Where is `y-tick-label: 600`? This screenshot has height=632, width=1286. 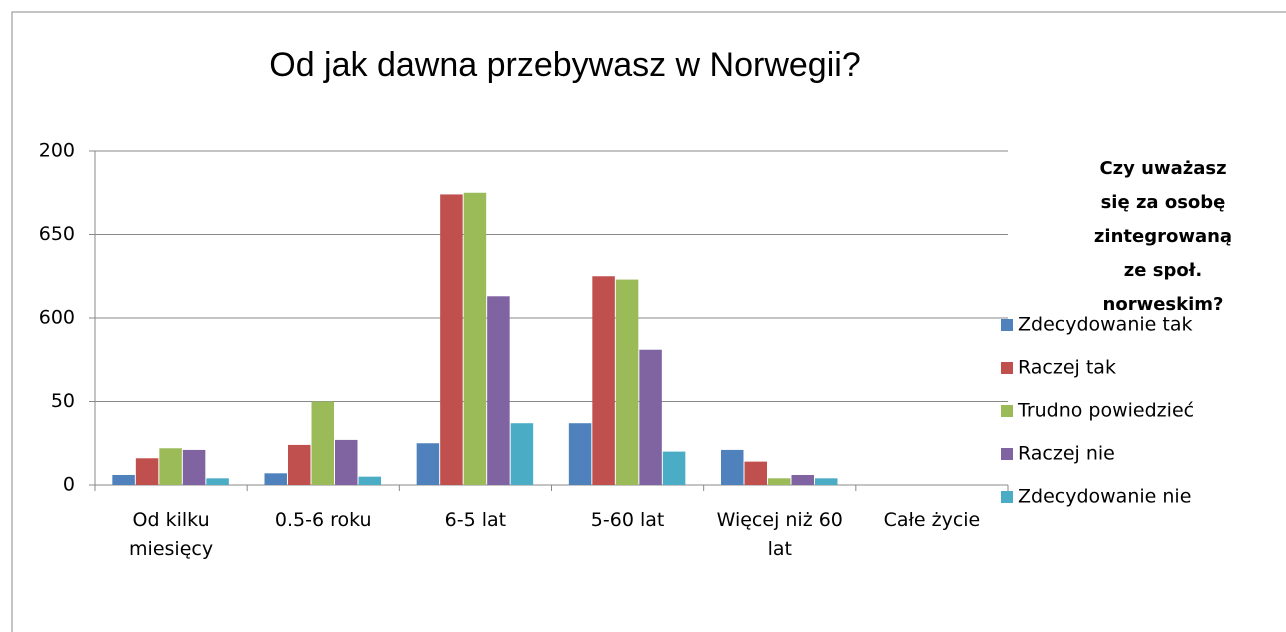 y-tick-label: 600 is located at coordinates (57, 318).